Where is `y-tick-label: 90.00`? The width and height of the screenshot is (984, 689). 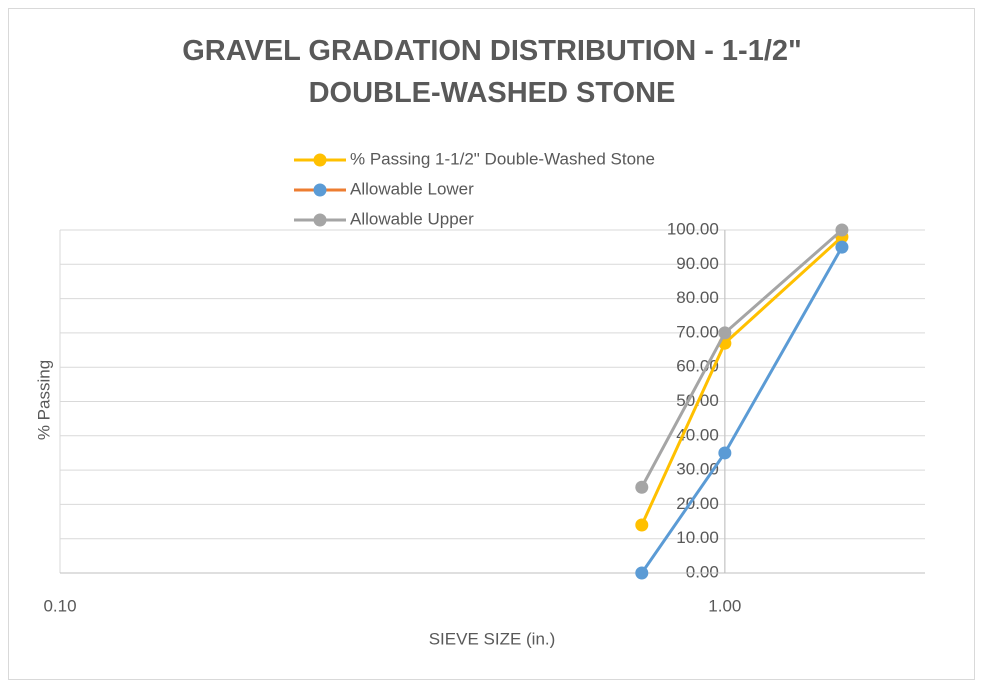
y-tick-label: 90.00 is located at coordinates (697, 263).